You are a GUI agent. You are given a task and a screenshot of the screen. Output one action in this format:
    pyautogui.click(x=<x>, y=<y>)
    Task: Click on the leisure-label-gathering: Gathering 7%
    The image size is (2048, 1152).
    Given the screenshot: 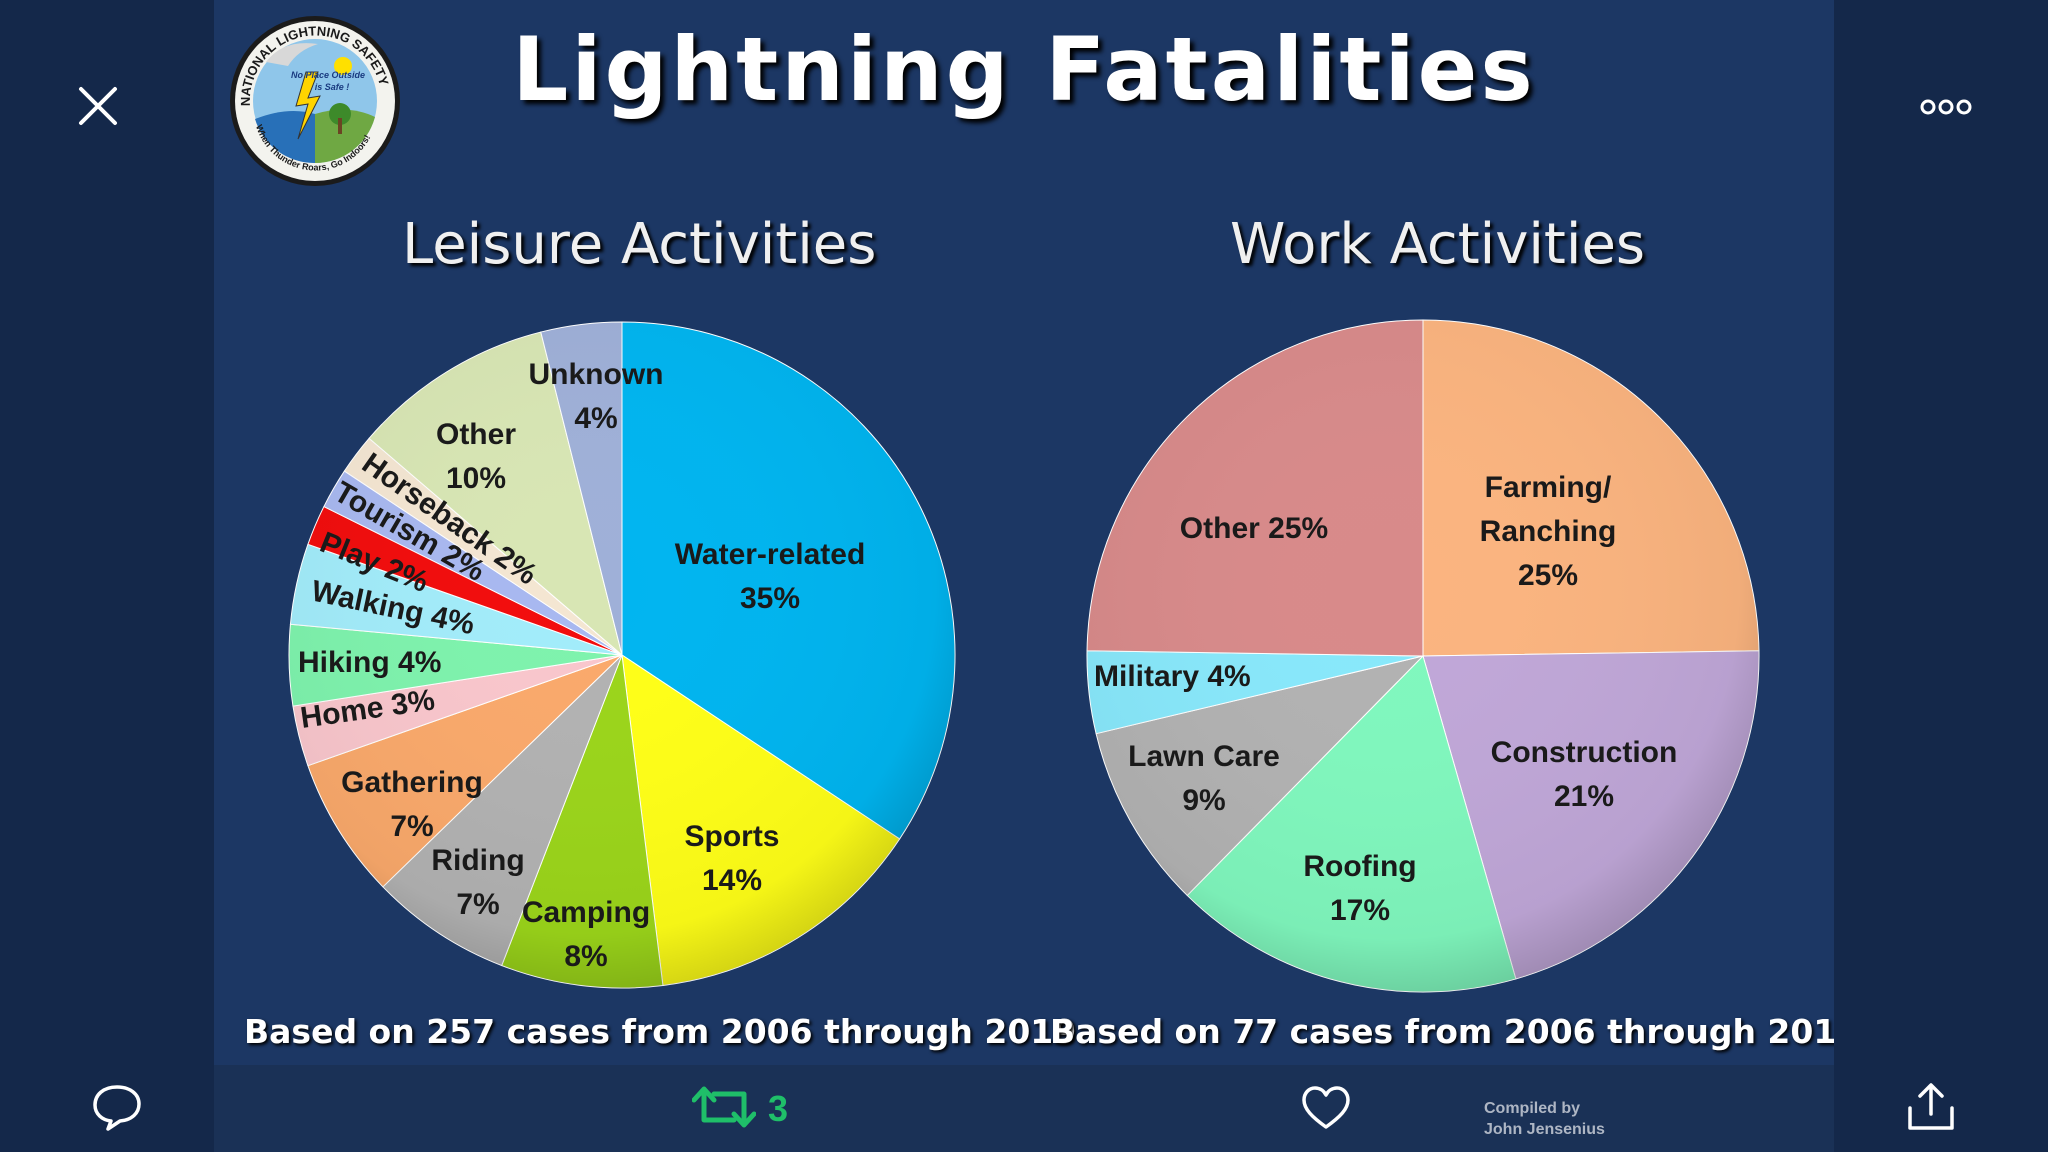 What is the action you would take?
    pyautogui.click(x=412, y=804)
    